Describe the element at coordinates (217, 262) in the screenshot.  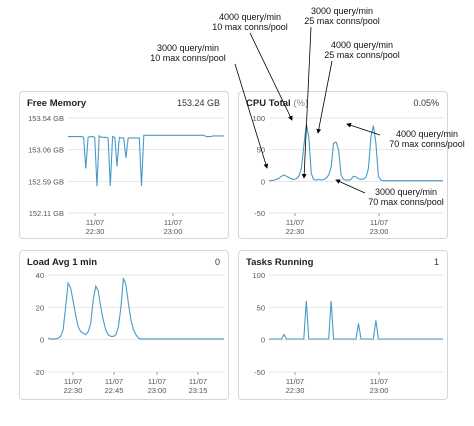
I see `panel-current-value: 0` at that location.